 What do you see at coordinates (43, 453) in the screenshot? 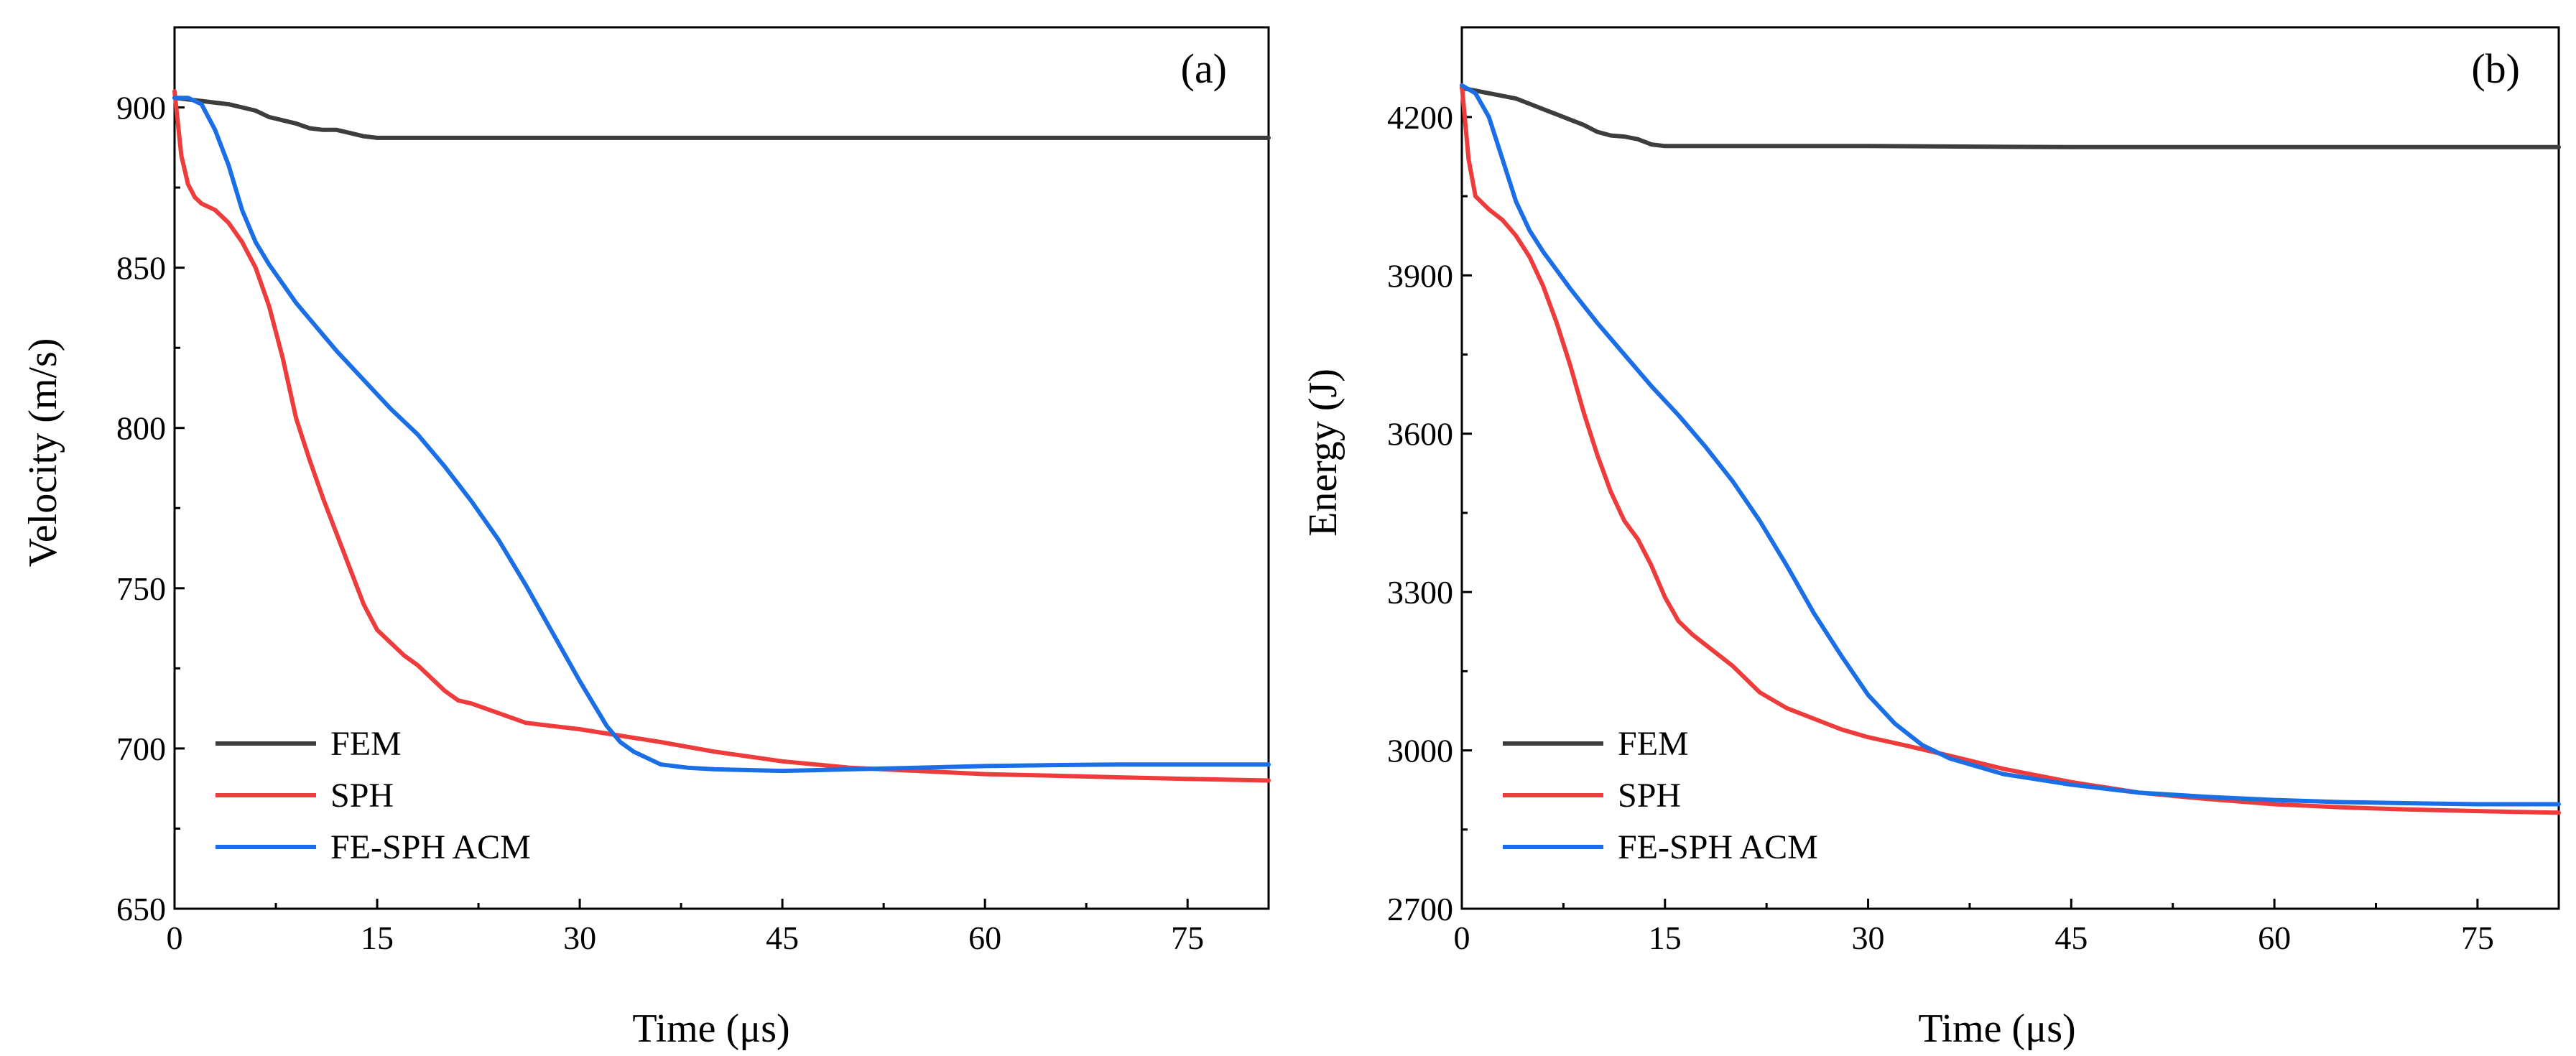
I see `y-axis-title-a: Velocity (m/s)` at bounding box center [43, 453].